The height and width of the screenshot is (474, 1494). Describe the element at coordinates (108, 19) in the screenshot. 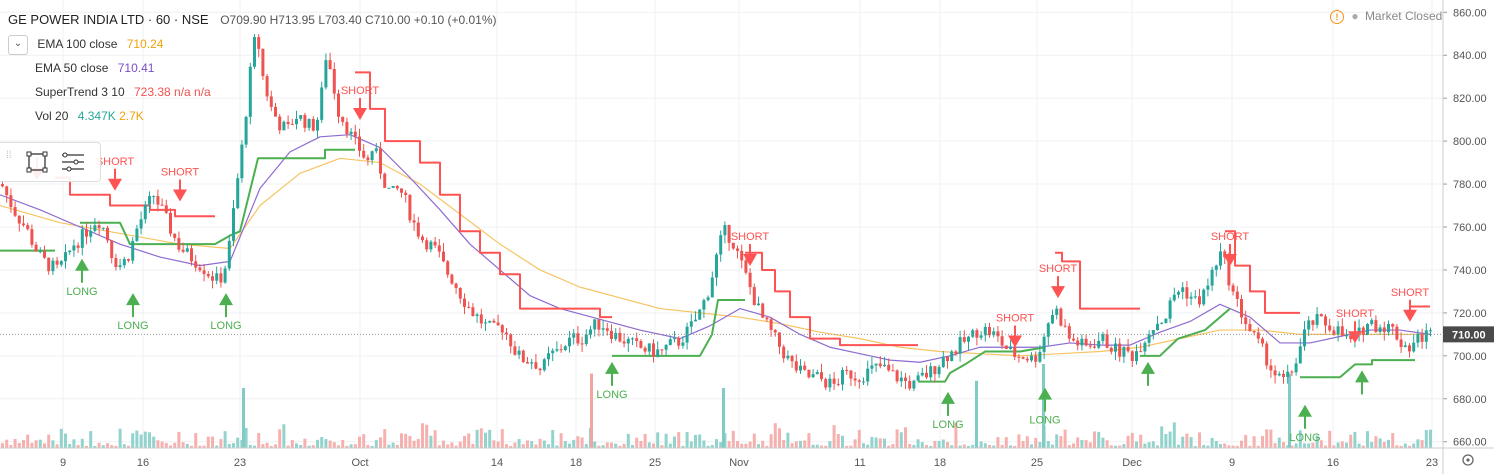

I see `symbol-title: GE POWER INDIA LTD · 60 · NSE` at that location.